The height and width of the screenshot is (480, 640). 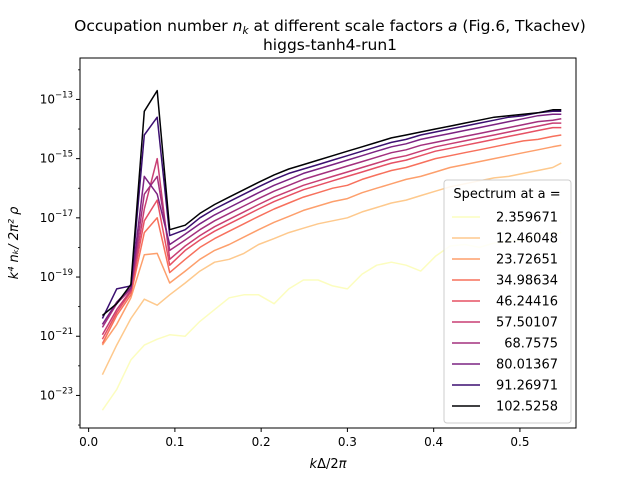 I want to click on y-tick-label: 10−13, so click(x=56, y=98).